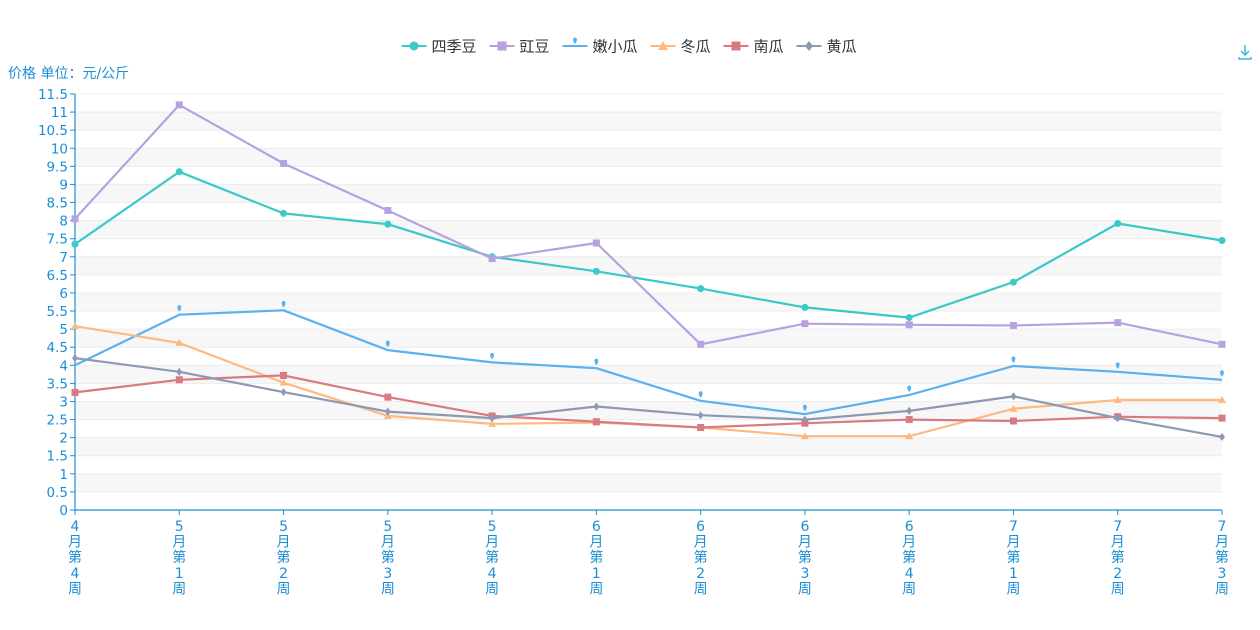 This screenshot has width=1260, height=630. What do you see at coordinates (596, 558) in the screenshot?
I see `x-tick-label: 6 月第 1 周` at bounding box center [596, 558].